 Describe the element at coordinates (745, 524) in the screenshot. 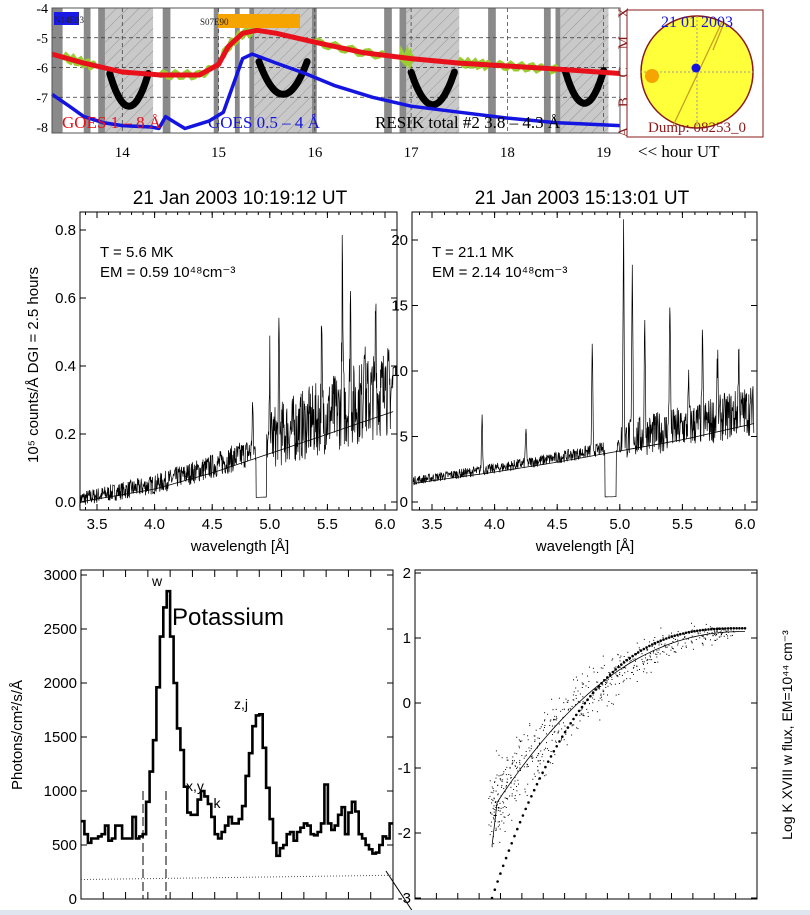

I see `x-tick-label: 6.0` at that location.